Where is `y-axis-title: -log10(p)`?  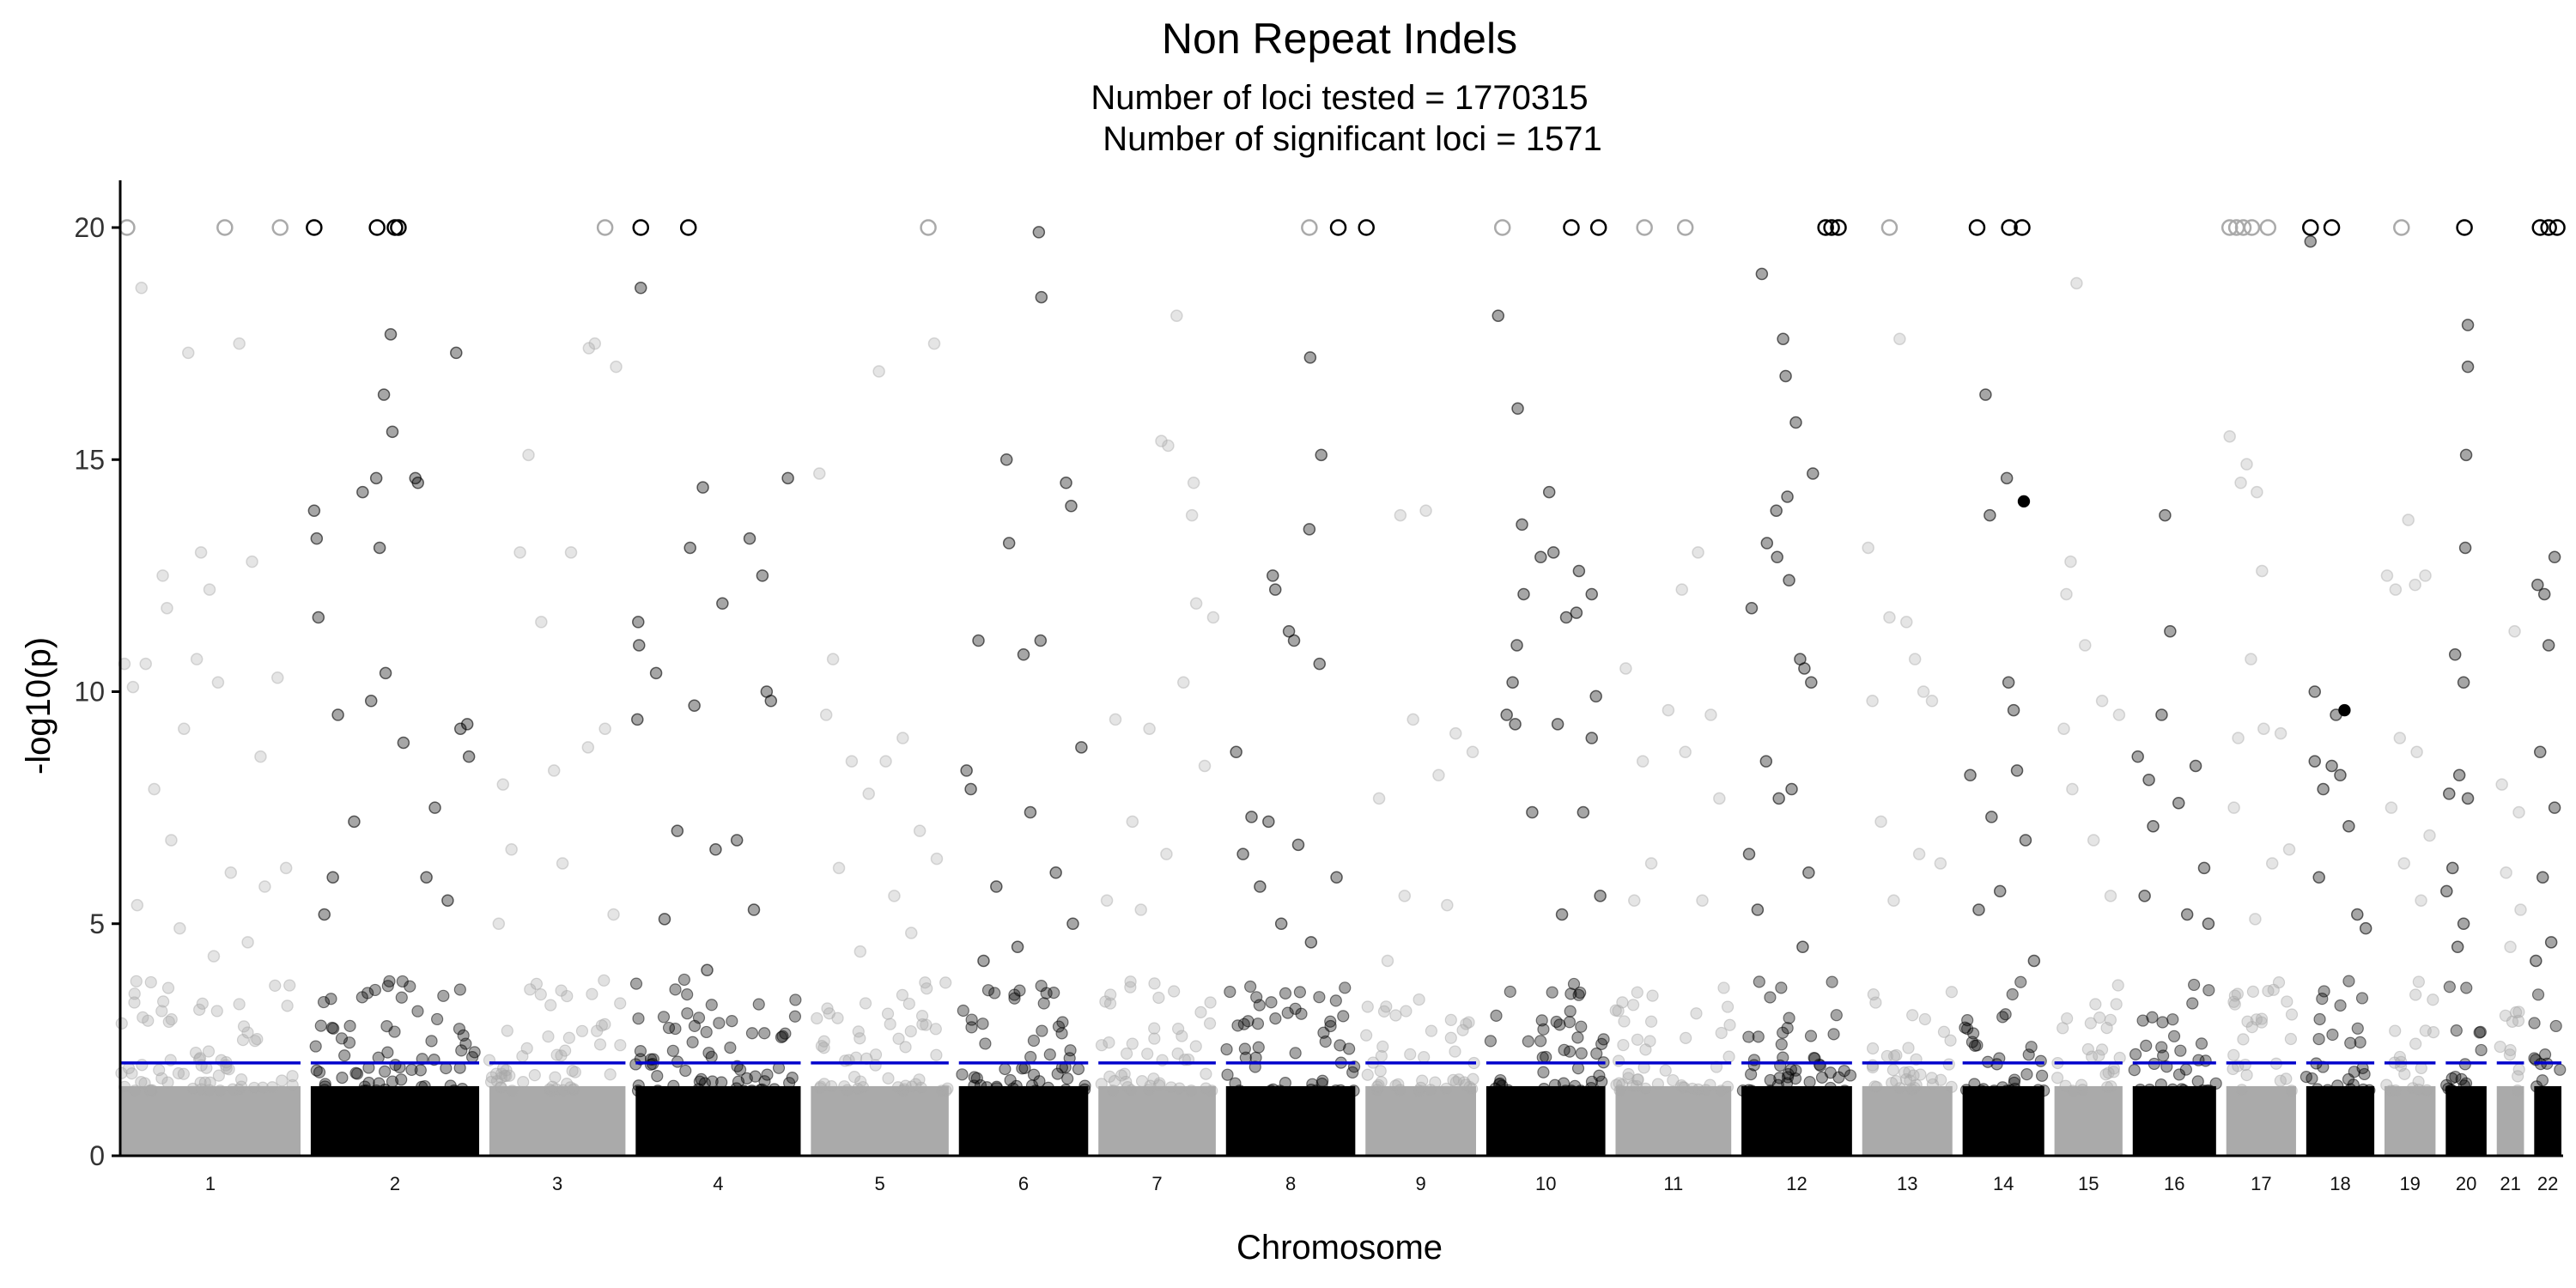
y-axis-title: -log10(p) is located at coordinates (39, 706).